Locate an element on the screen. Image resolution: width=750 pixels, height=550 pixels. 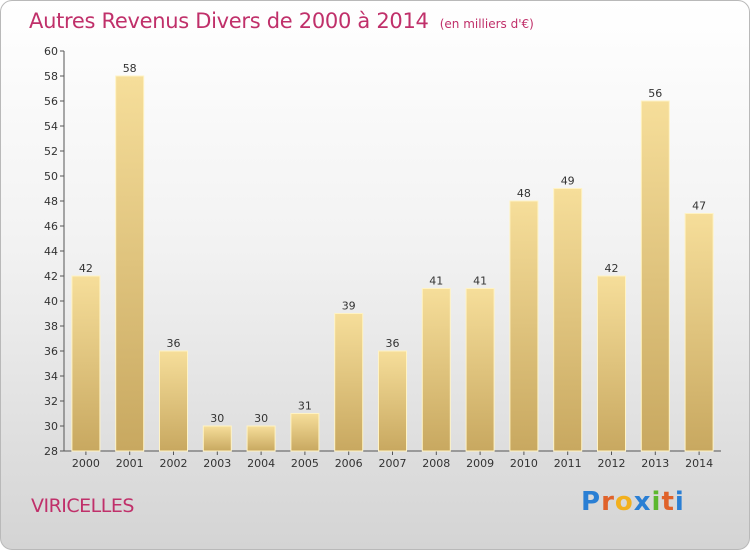
y-tick-label: 44 is located at coordinates (51, 251).